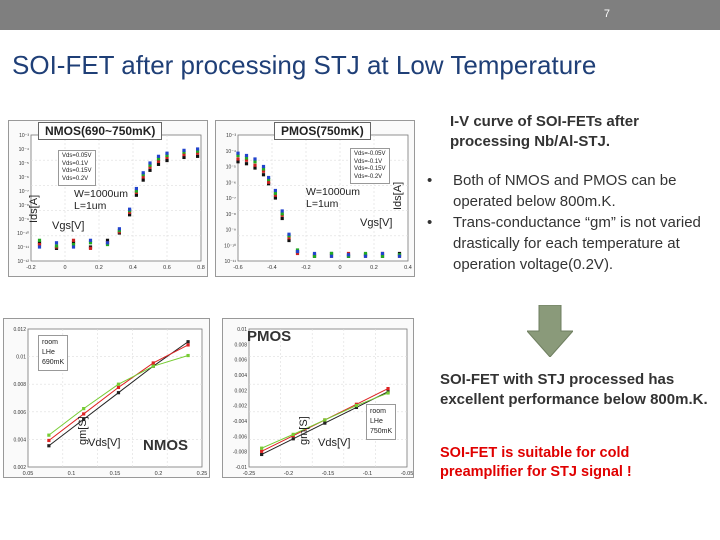 The height and width of the screenshot is (540, 720). Describe the element at coordinates (370, 169) in the screenshot. I see `legend-item: Vds=-0.15V` at that location.